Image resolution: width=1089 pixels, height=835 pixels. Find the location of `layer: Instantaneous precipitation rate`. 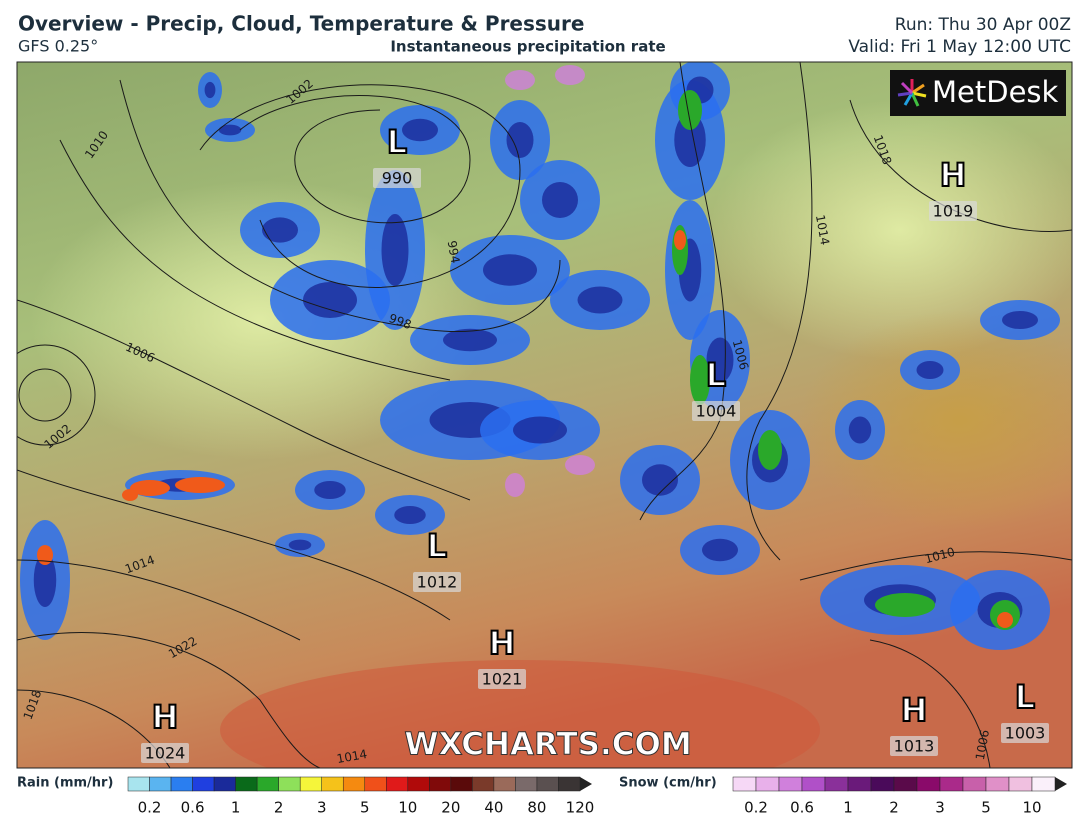

layer: Instantaneous precipitation rate is located at coordinates (527, 47).